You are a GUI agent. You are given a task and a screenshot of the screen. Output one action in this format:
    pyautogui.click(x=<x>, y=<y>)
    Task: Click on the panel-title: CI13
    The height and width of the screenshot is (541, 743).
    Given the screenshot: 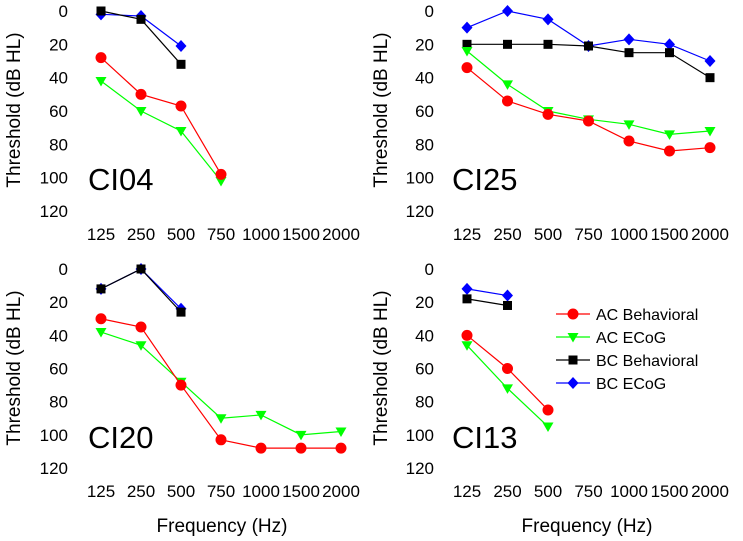 What is the action you would take?
    pyautogui.click(x=484, y=437)
    